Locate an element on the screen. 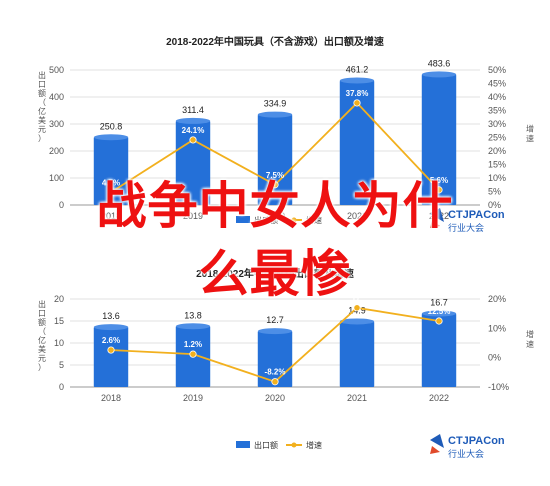 This screenshot has width=550, height=486. chart1-y-tick-label: 500 is located at coordinates (56, 70).